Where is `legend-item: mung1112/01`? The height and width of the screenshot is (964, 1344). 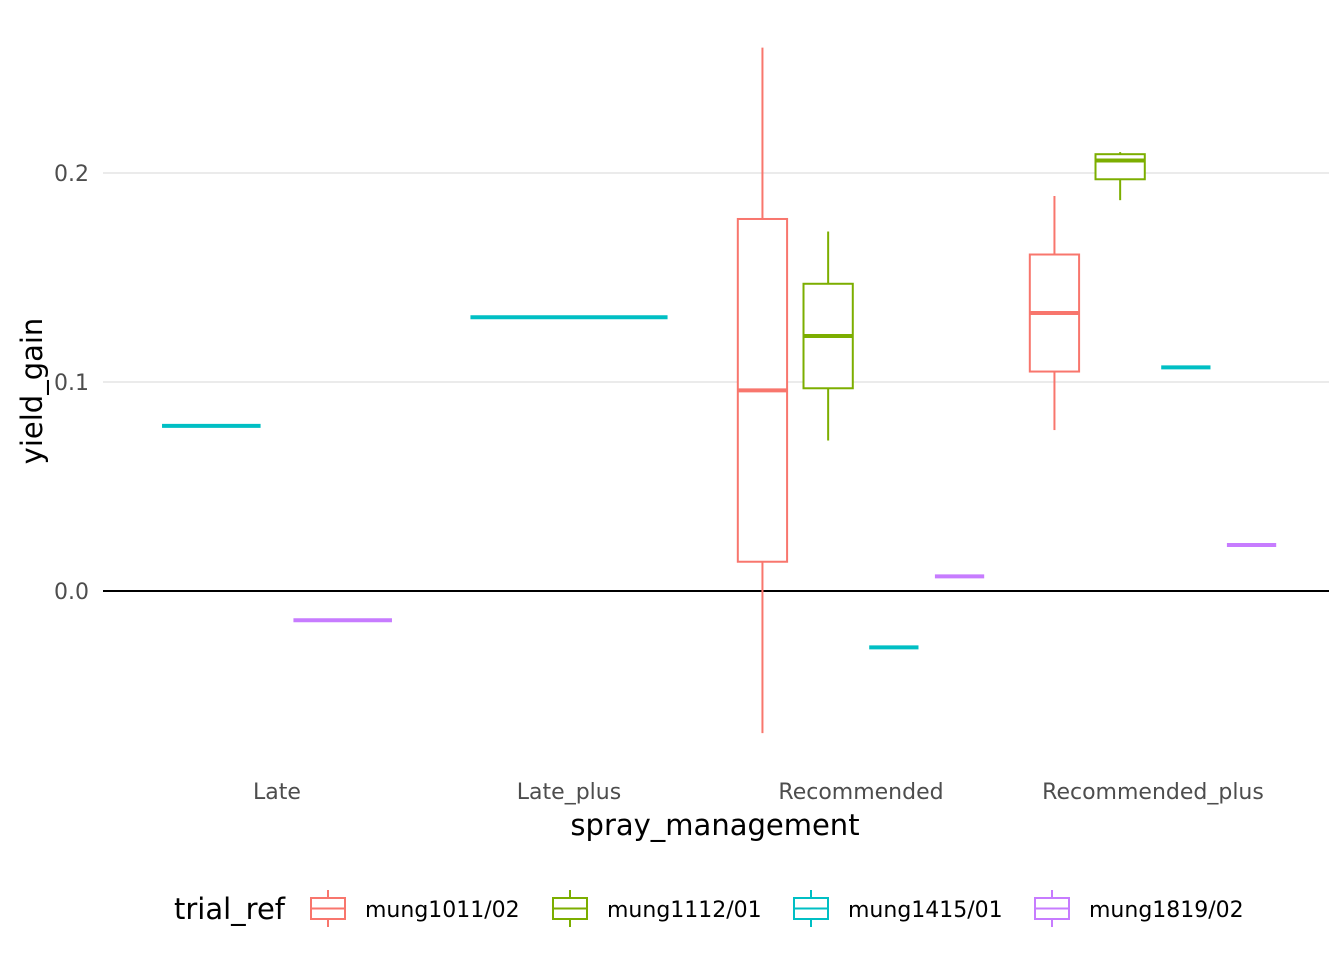 legend-item: mung1112/01 is located at coordinates (657, 908).